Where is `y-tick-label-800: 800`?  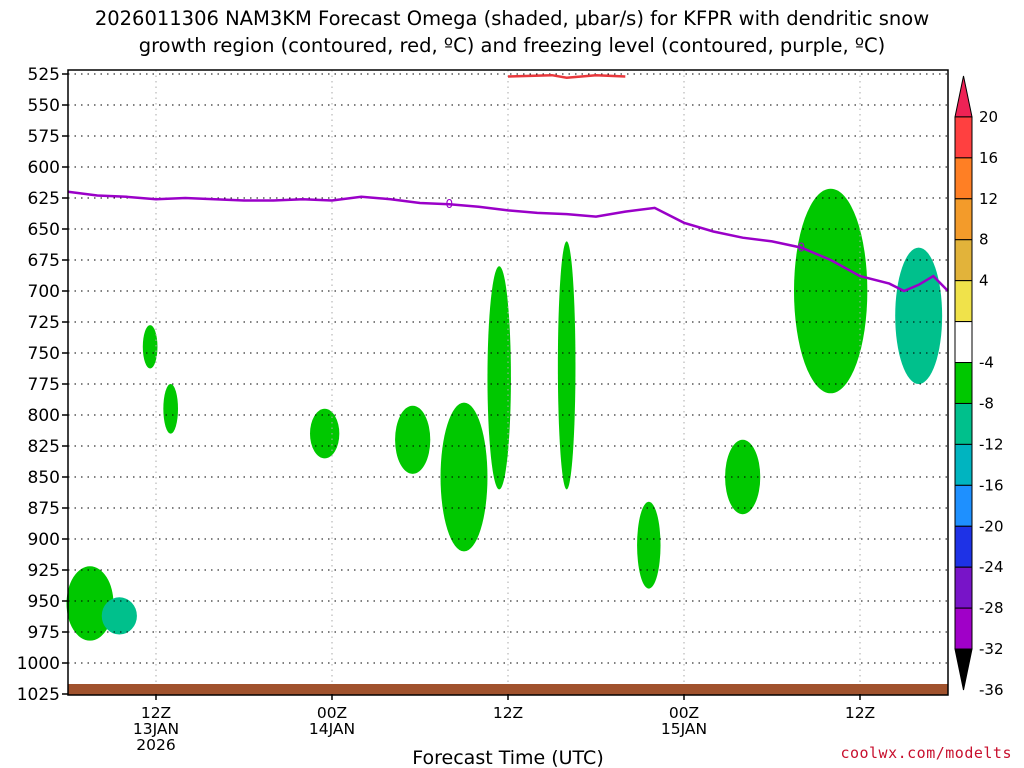 y-tick-label-800: 800 is located at coordinates (44, 416).